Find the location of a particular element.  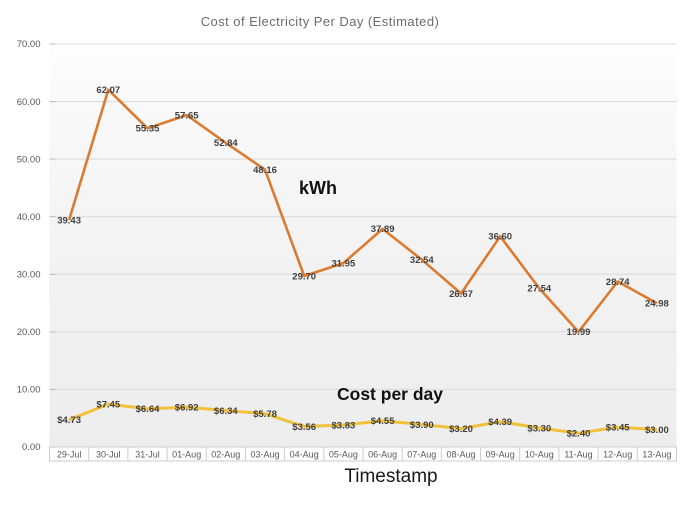

svg-text: $4.39 is located at coordinates (500, 422).